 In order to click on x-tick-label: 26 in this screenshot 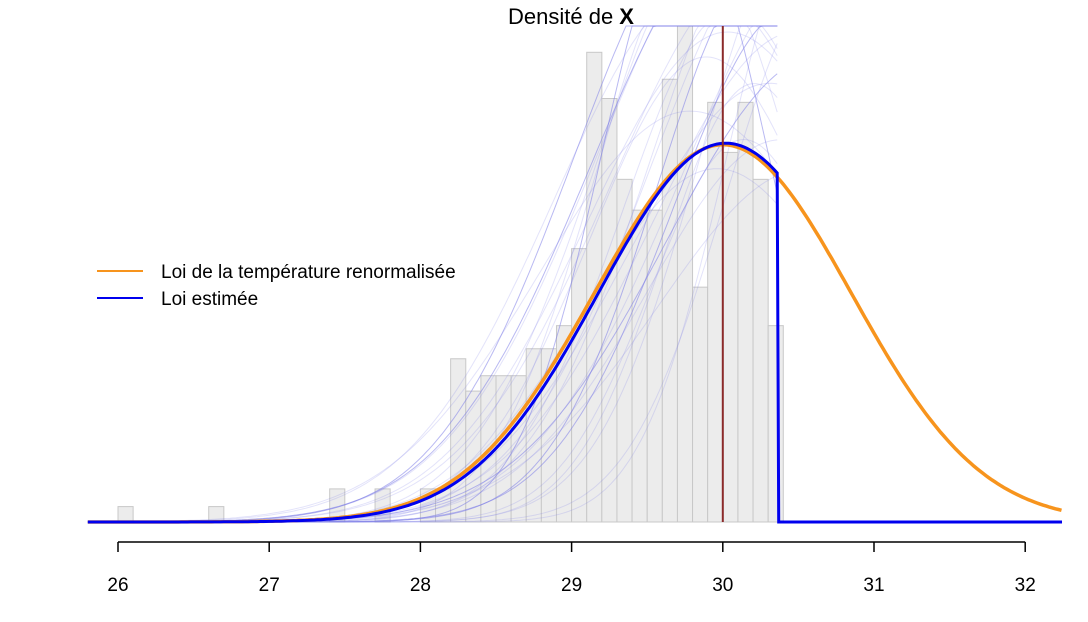, I will do `click(117, 585)`.